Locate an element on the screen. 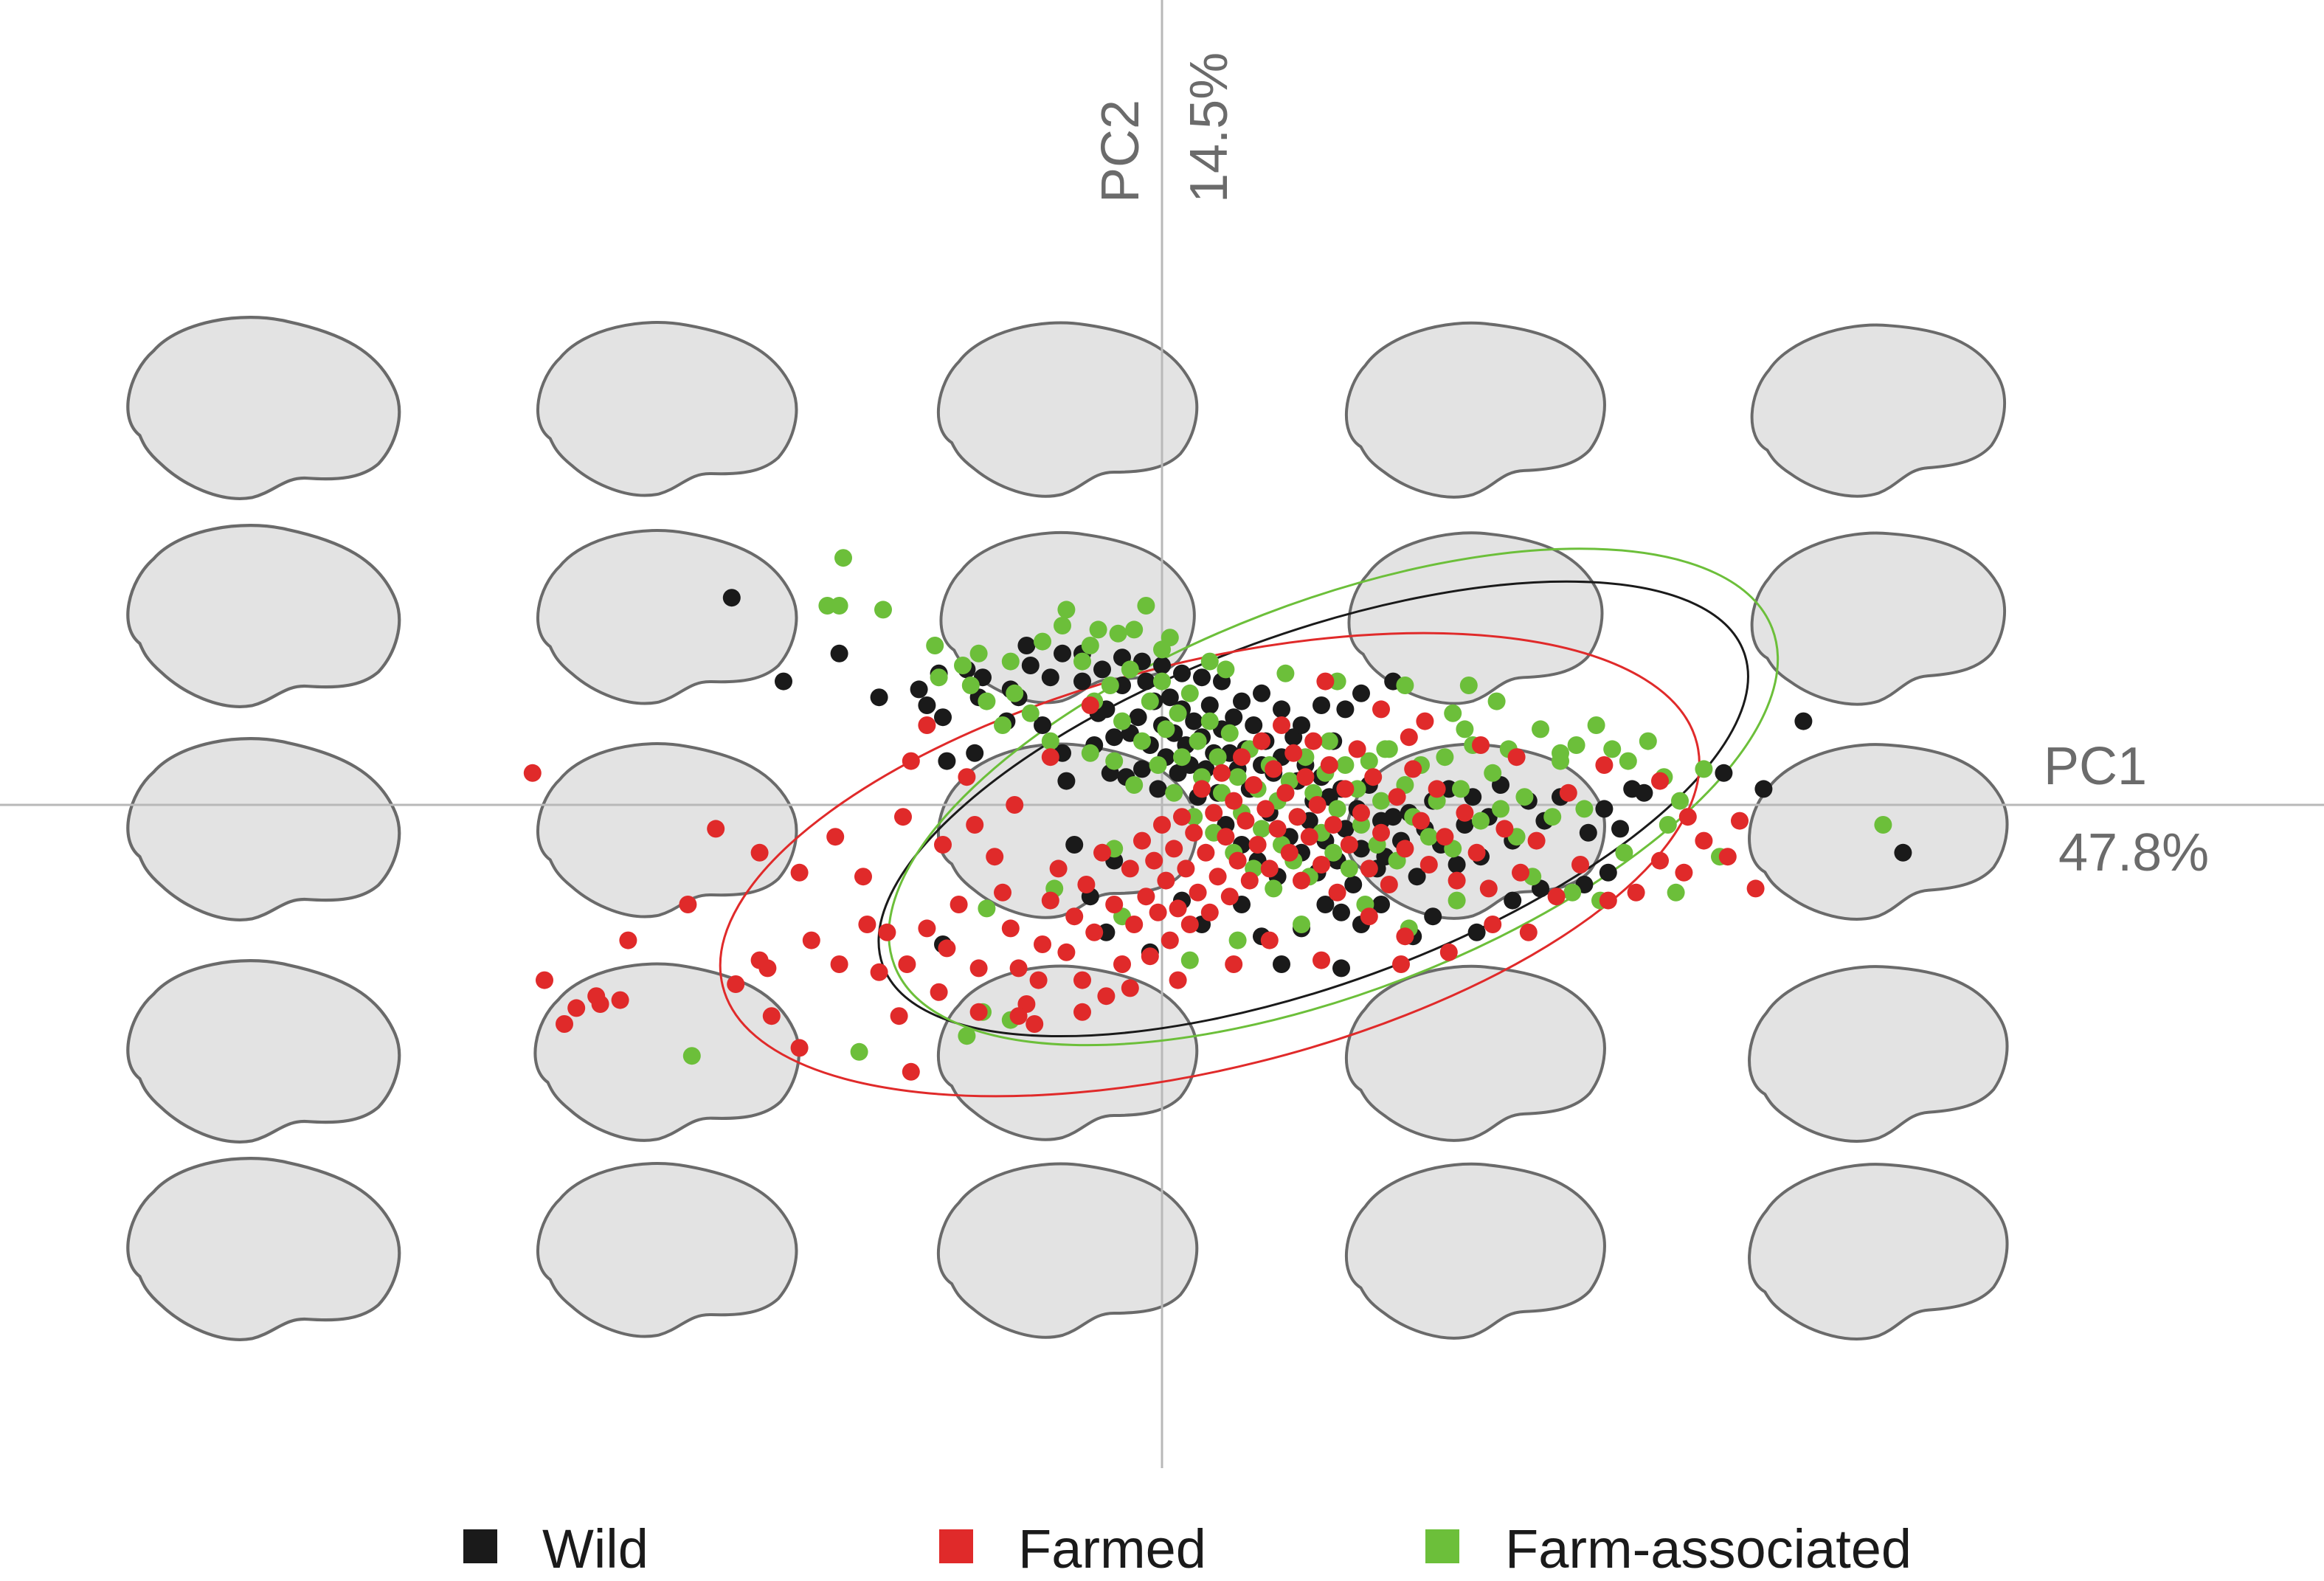 This screenshot has width=2324, height=1581. shape-outline-r2-c5 is located at coordinates (1878, 617).